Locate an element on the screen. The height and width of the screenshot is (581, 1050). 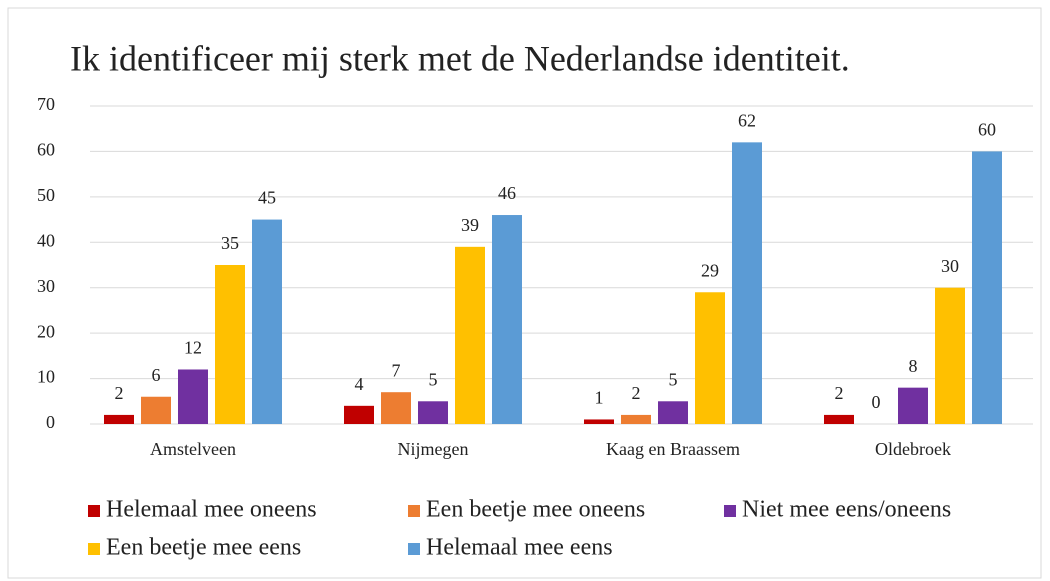
value-label: 8 is located at coordinates (913, 366).